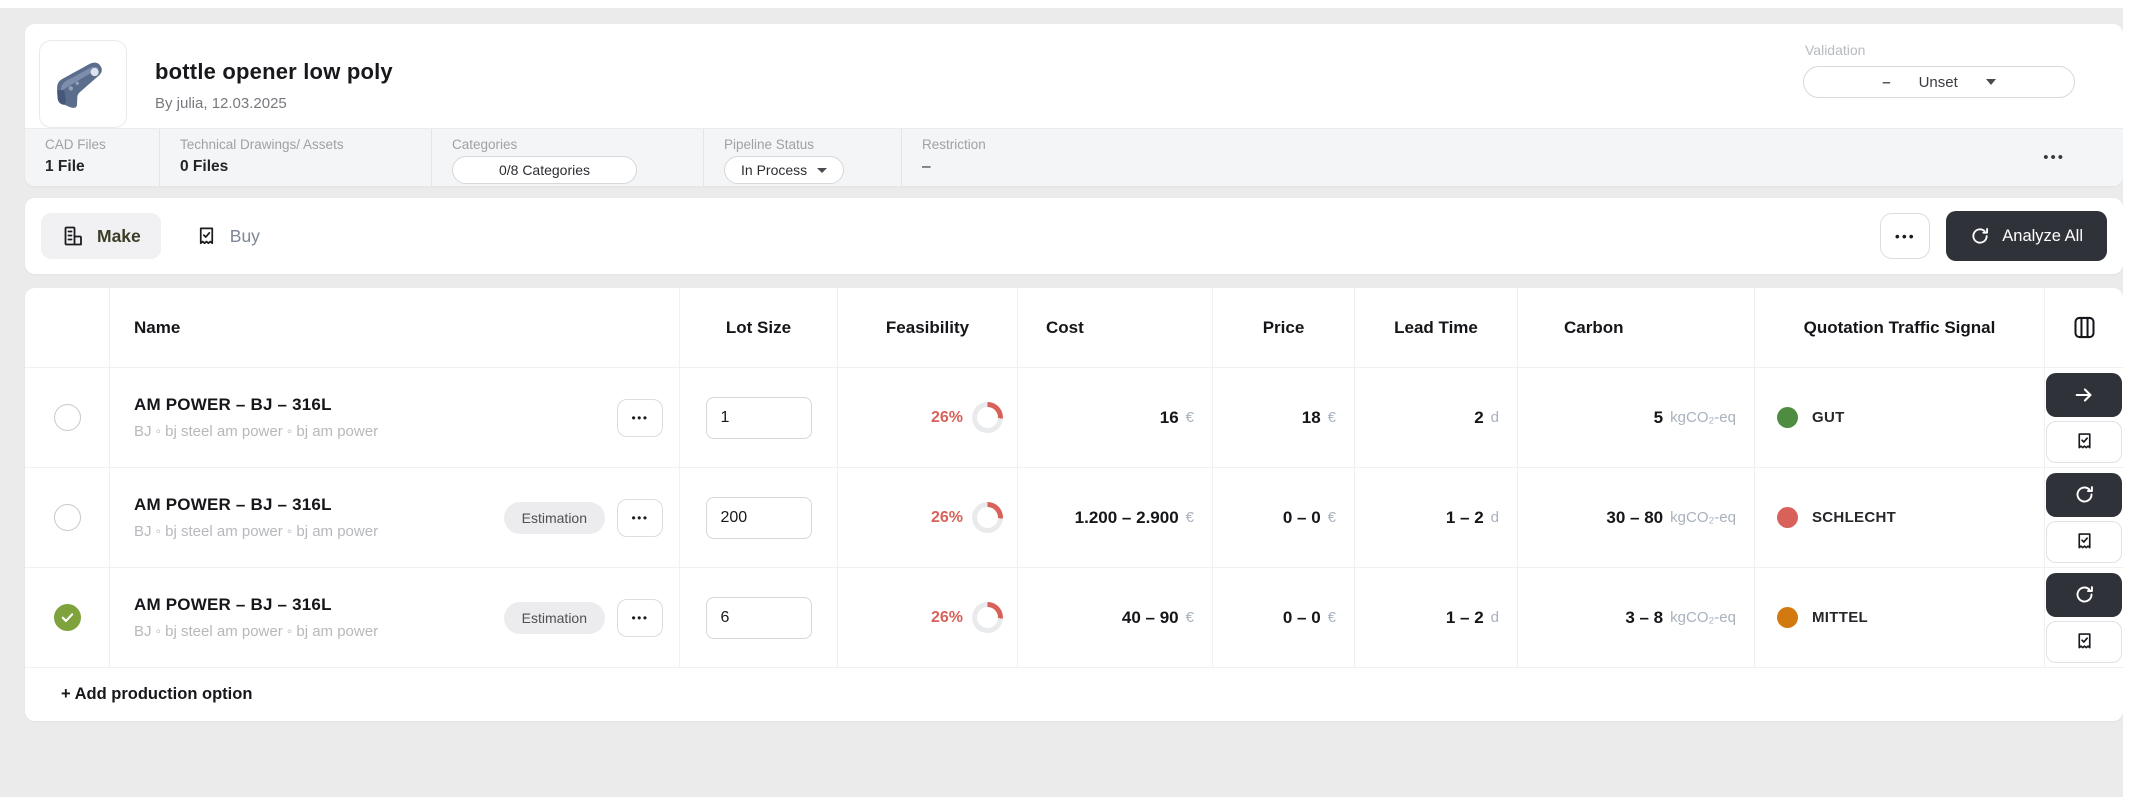 The width and height of the screenshot is (2132, 797). I want to click on add-production-option-button: + Add production option, so click(157, 694).